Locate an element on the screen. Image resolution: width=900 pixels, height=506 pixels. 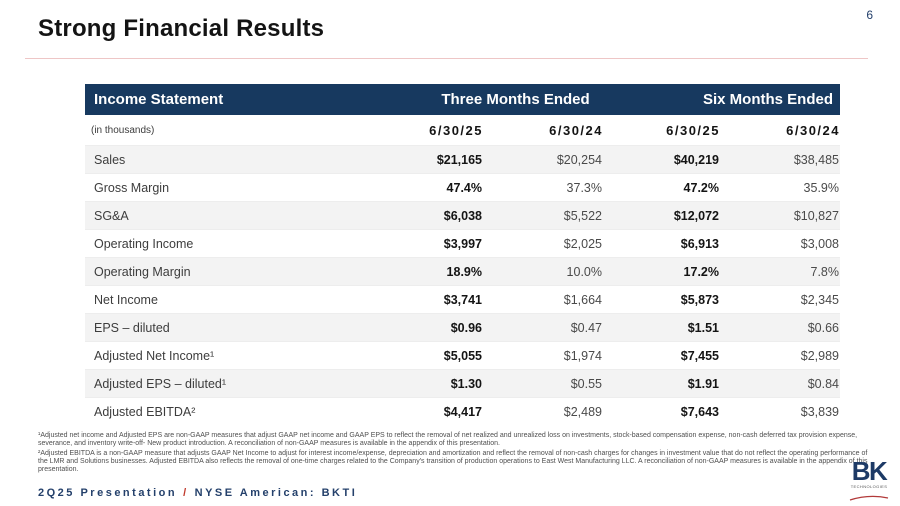
row-label: Net Income is located at coordinates (126, 299).